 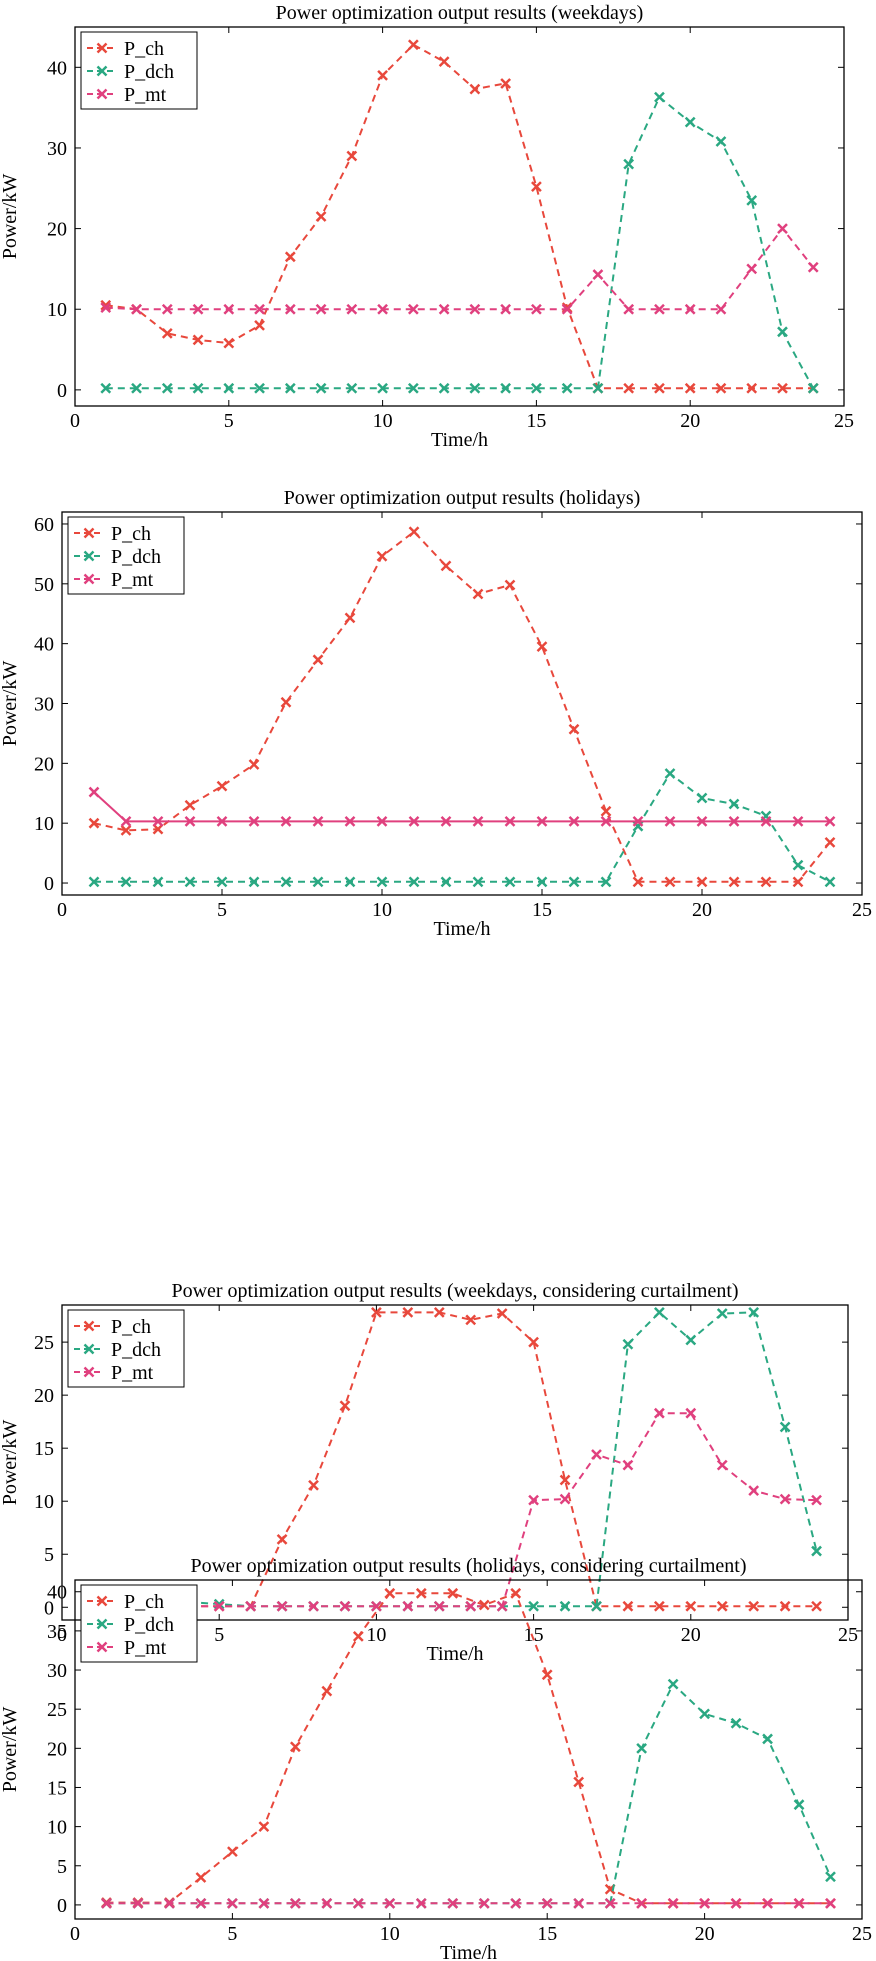 I want to click on x-tick-label: 0, so click(x=62, y=1635).